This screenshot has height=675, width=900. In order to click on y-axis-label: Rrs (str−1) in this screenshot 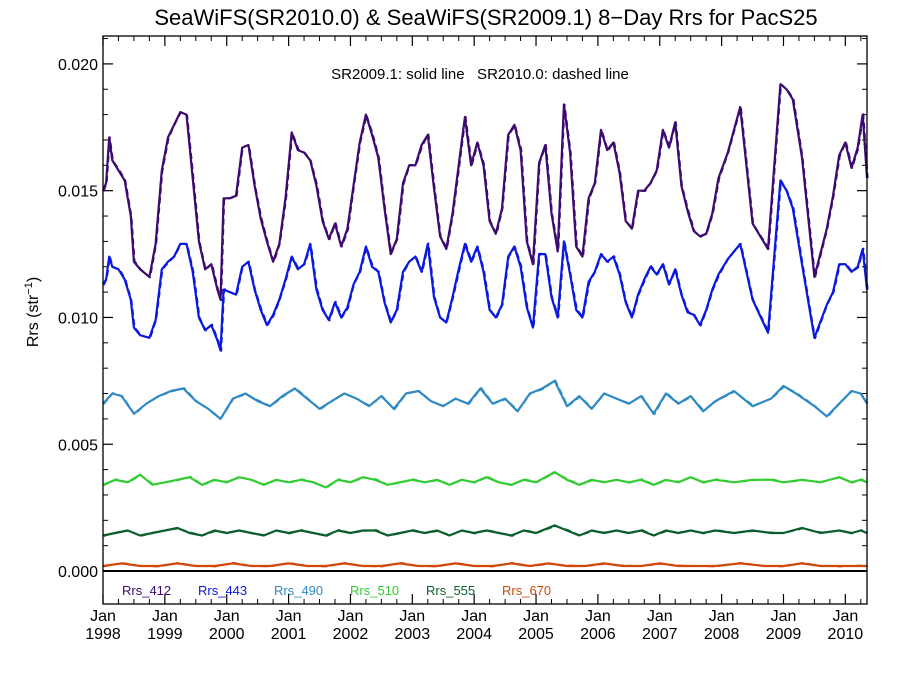, I will do `click(32, 312)`.